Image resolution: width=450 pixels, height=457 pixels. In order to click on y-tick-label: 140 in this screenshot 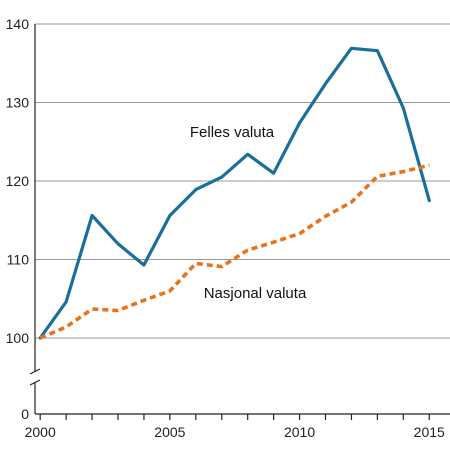, I will do `click(18, 24)`.